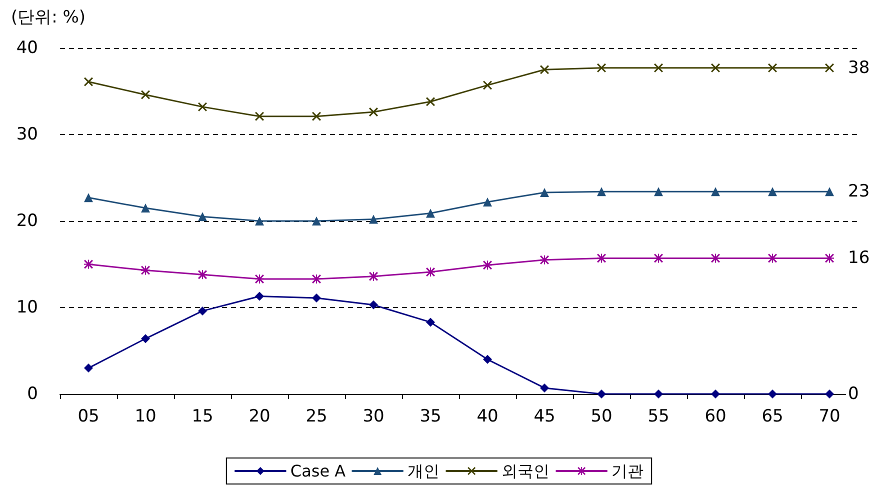 The width and height of the screenshot is (878, 488). I want to click on data-label: 38, so click(859, 68).